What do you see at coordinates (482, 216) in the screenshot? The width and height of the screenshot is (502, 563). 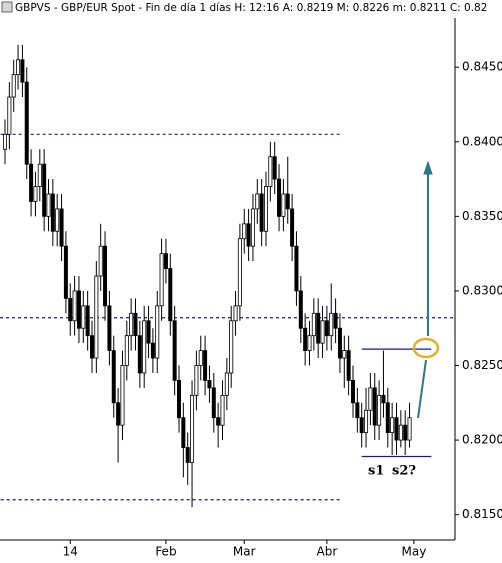 I see `y-tick-label: 0.8350` at bounding box center [482, 216].